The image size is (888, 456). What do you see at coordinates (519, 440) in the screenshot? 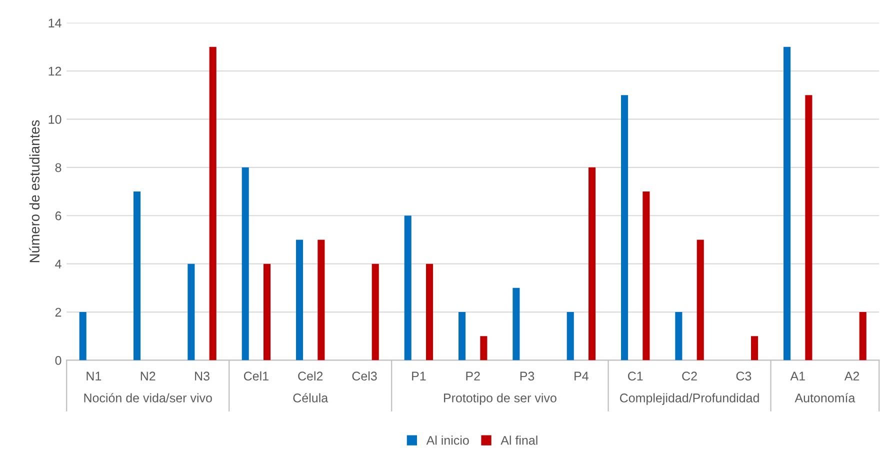
I see `legend-label: Al final` at bounding box center [519, 440].